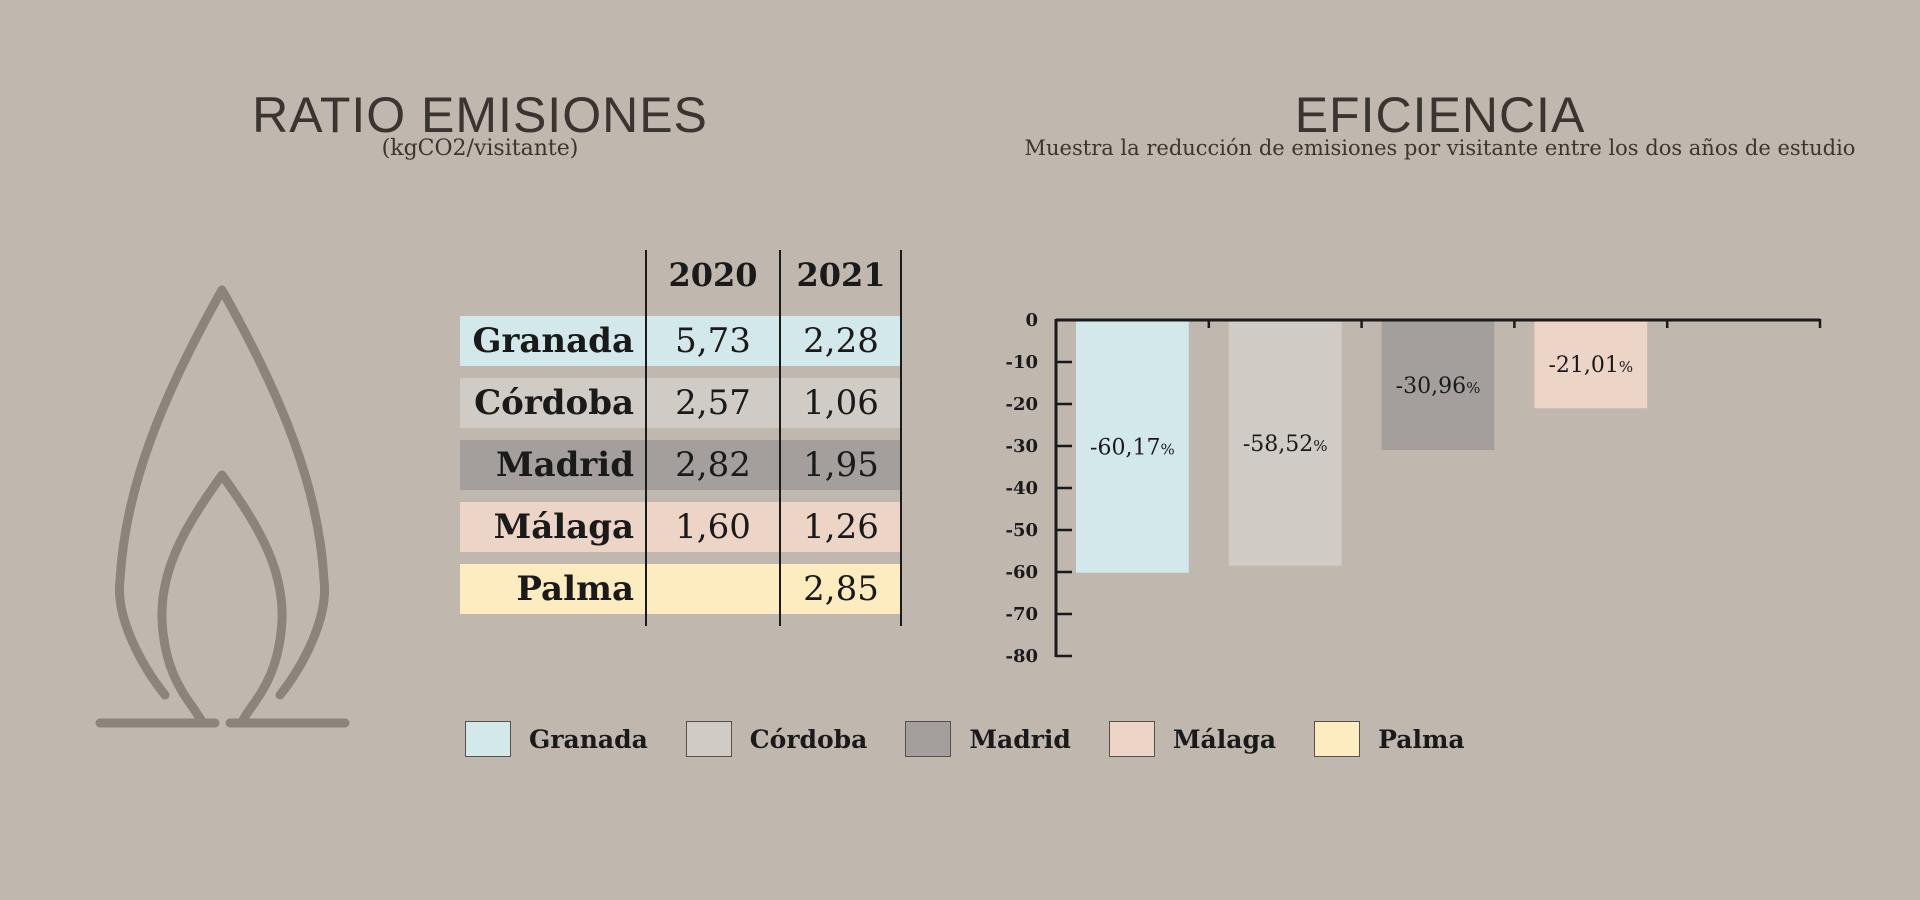  What do you see at coordinates (1021, 488) in the screenshot?
I see `y-tick-label: -40` at bounding box center [1021, 488].